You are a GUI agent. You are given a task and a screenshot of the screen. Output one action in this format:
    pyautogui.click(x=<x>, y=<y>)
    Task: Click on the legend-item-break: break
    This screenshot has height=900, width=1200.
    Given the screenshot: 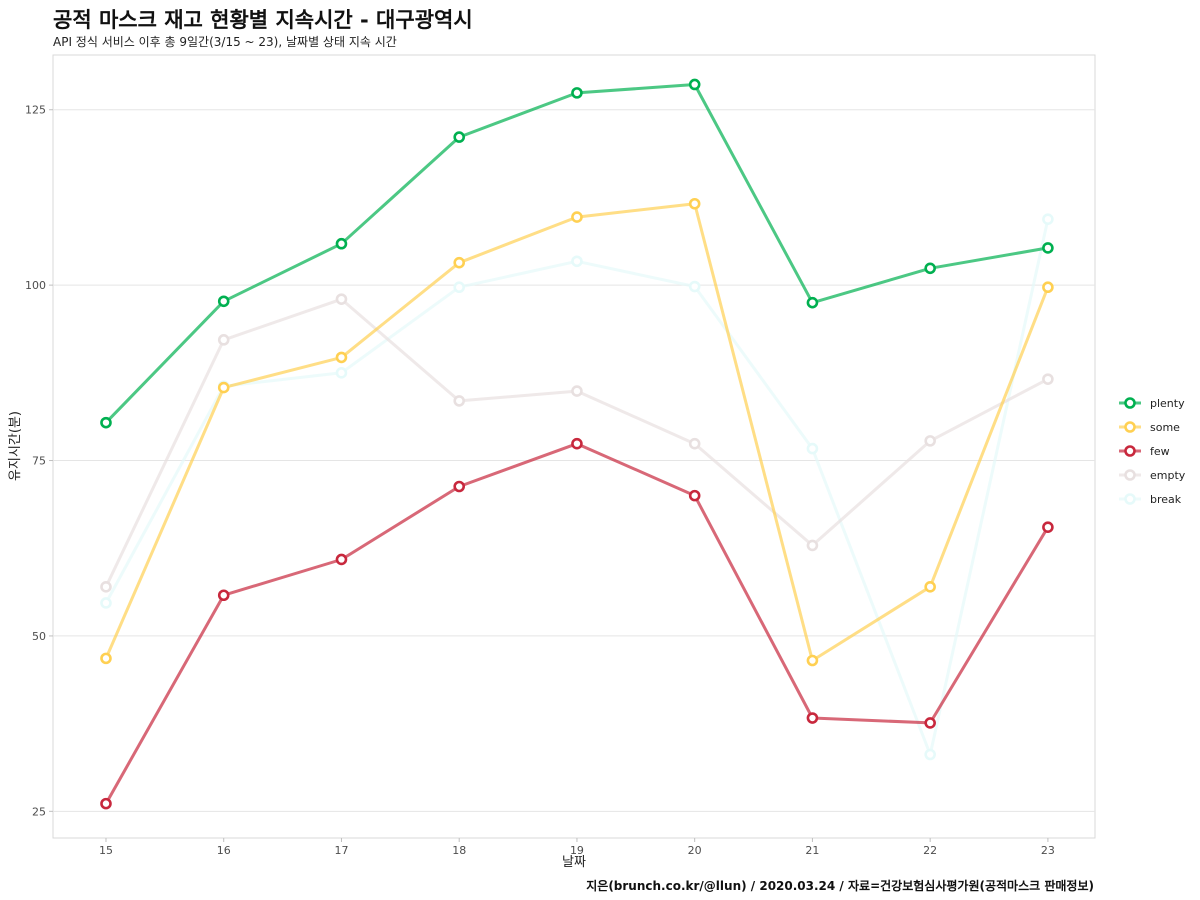 What is the action you would take?
    pyautogui.click(x=1150, y=499)
    